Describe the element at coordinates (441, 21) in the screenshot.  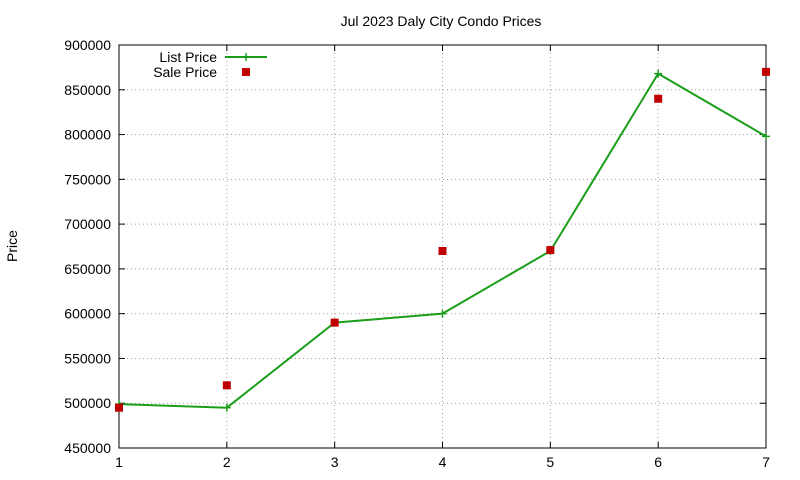
I see `chart-title: Jul 2023 Daly City Condo Prices` at that location.